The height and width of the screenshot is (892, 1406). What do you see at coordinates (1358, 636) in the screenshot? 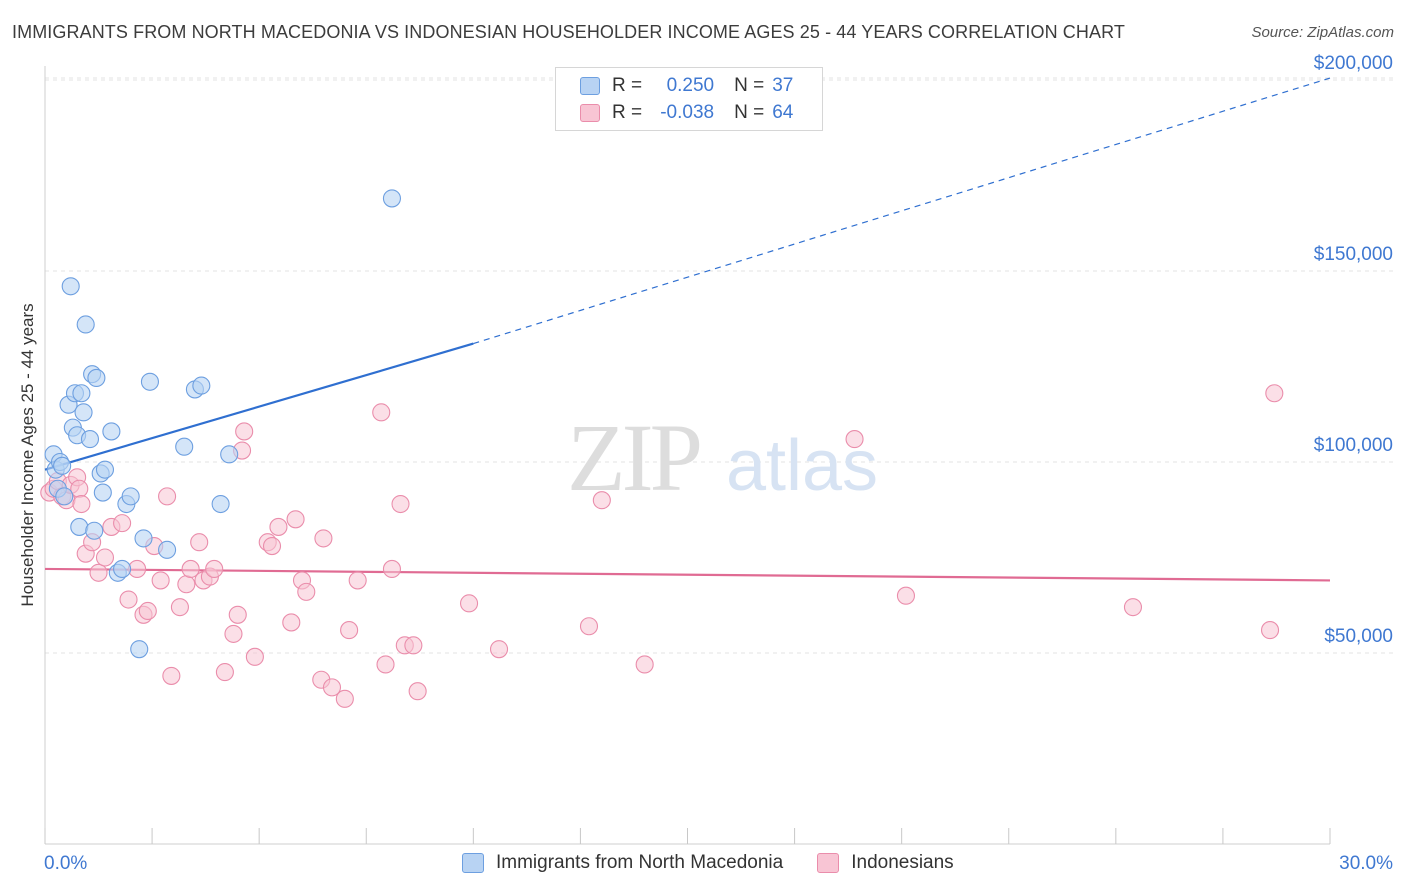
I see `y-tick-label: $50,000` at bounding box center [1358, 636].